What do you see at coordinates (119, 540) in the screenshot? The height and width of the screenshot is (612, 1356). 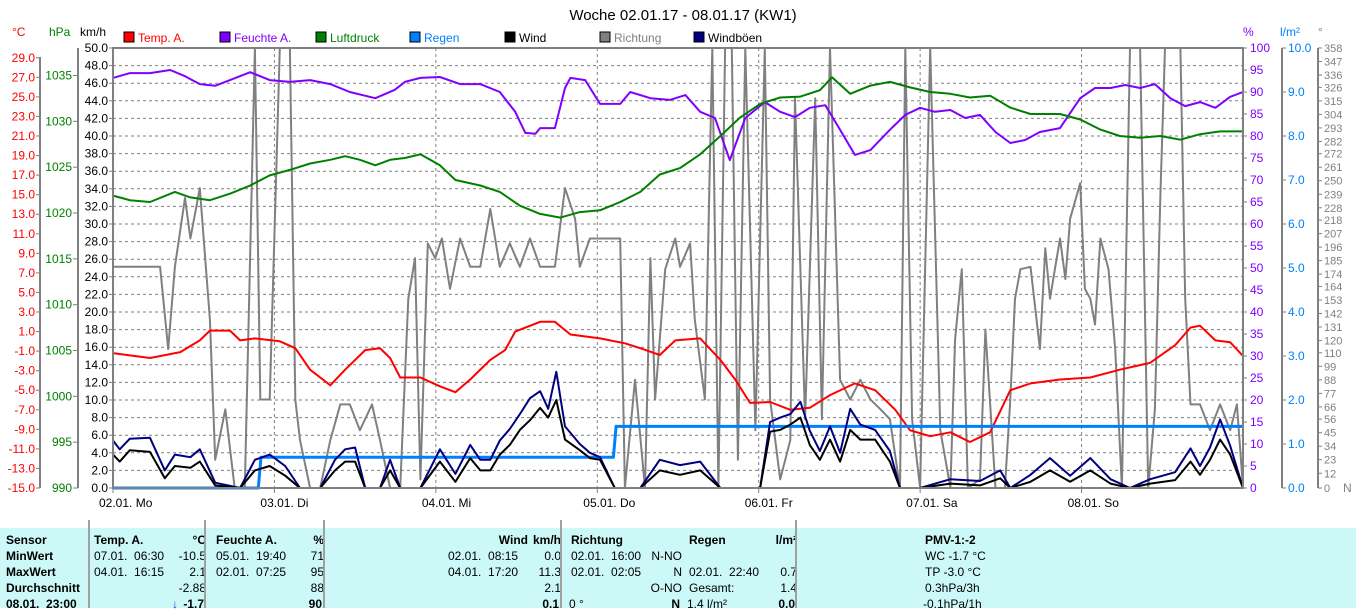 I see `header-temp: Temp. A.` at bounding box center [119, 540].